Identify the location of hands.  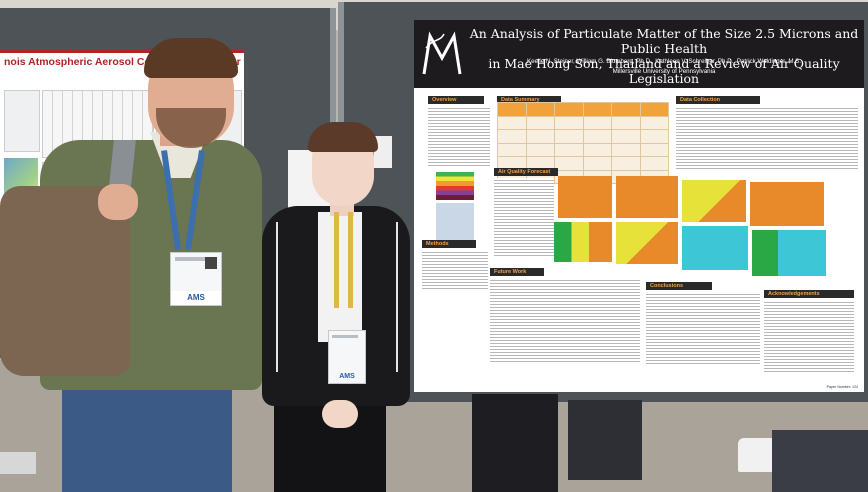
(340, 414).